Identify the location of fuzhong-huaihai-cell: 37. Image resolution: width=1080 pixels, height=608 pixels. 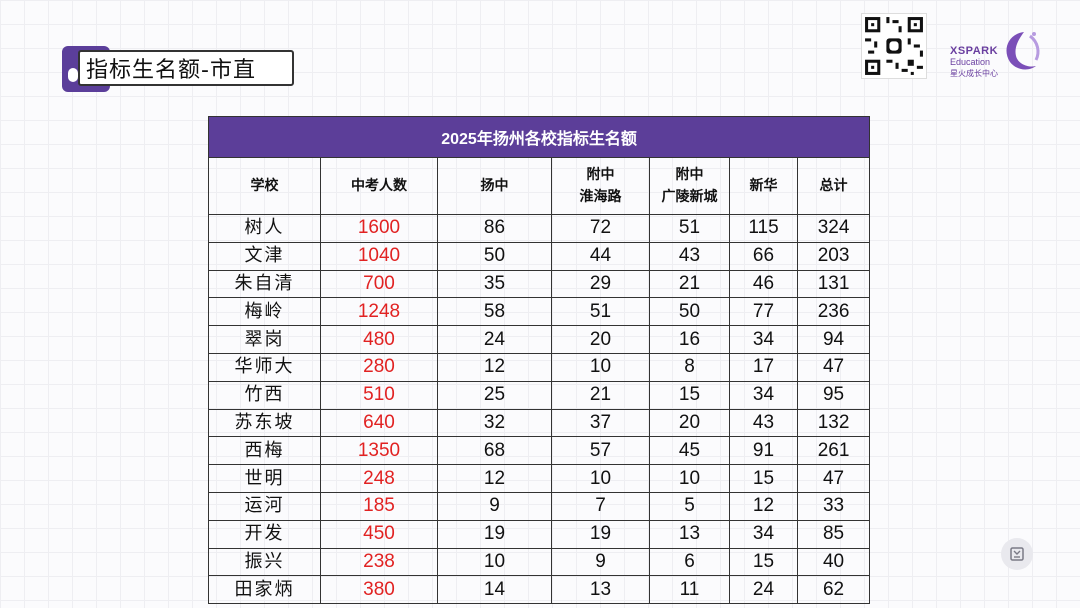
(600, 423).